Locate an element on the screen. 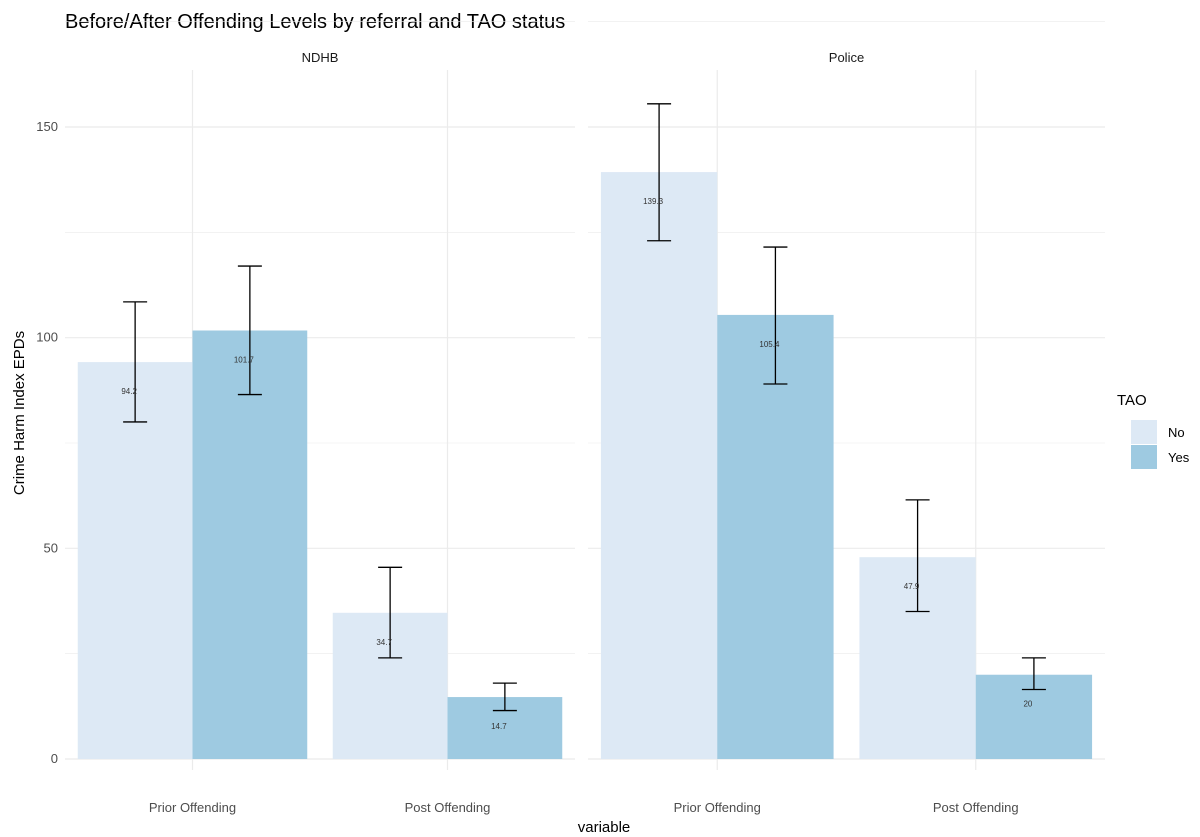 The image size is (1200, 837). facet-label-ndhb: NDHB is located at coordinates (320, 57).